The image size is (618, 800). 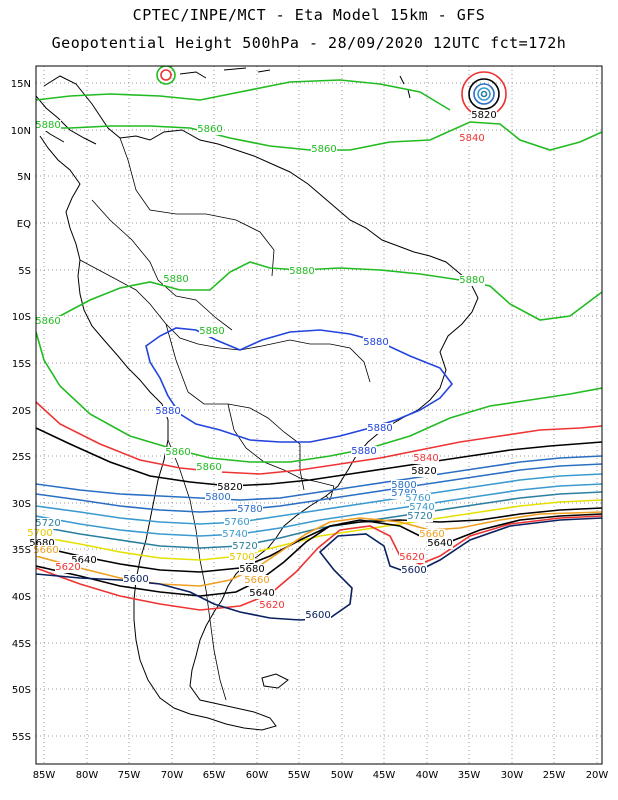 I want to click on latitude-label: 30S, so click(x=21, y=504).